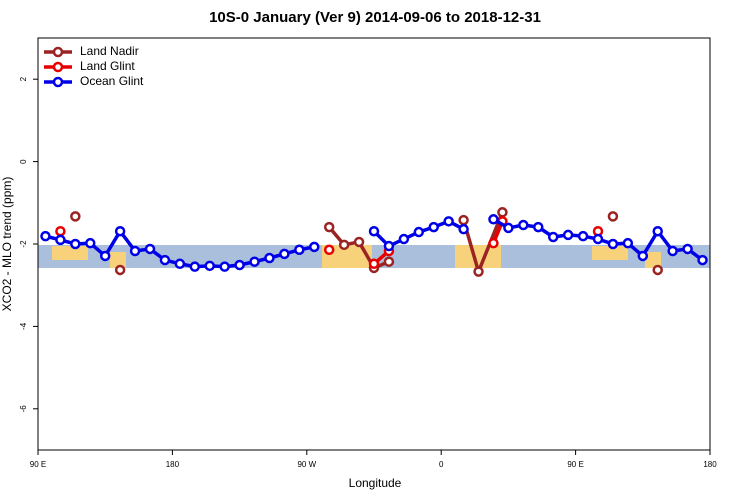 The image size is (750, 500). What do you see at coordinates (109, 51) in the screenshot?
I see `legend-label: Land Nadir` at bounding box center [109, 51].